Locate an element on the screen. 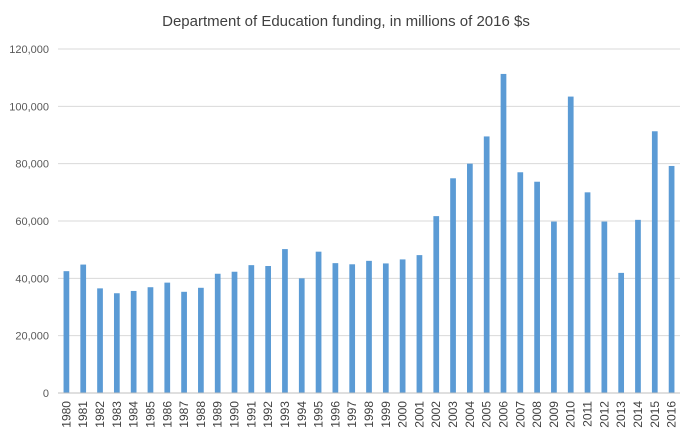 This screenshot has height=444, width=693. bar-2005 is located at coordinates (486, 264).